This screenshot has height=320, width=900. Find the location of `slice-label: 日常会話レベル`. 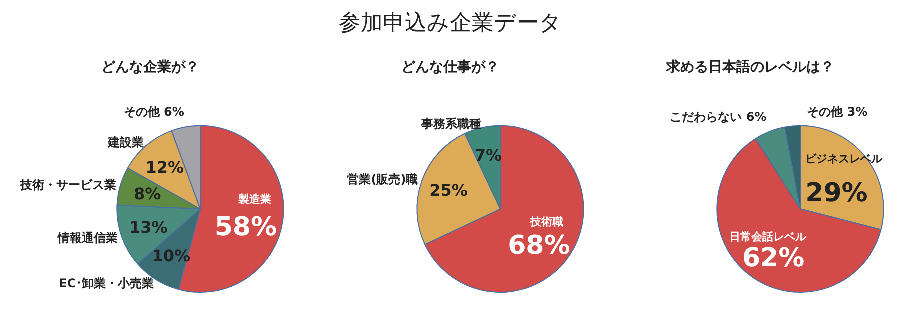

slice-label: 日常会話レベル is located at coordinates (769, 237).